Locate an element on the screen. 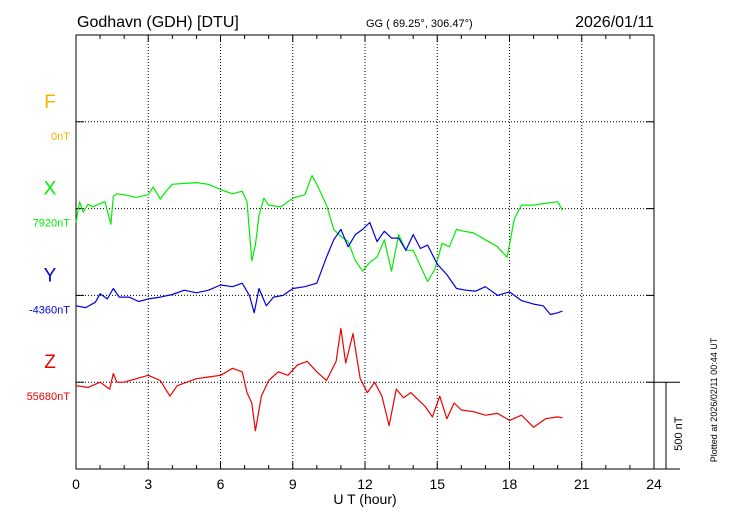 The image size is (730, 520). x-tick-label: 9 is located at coordinates (293, 484).